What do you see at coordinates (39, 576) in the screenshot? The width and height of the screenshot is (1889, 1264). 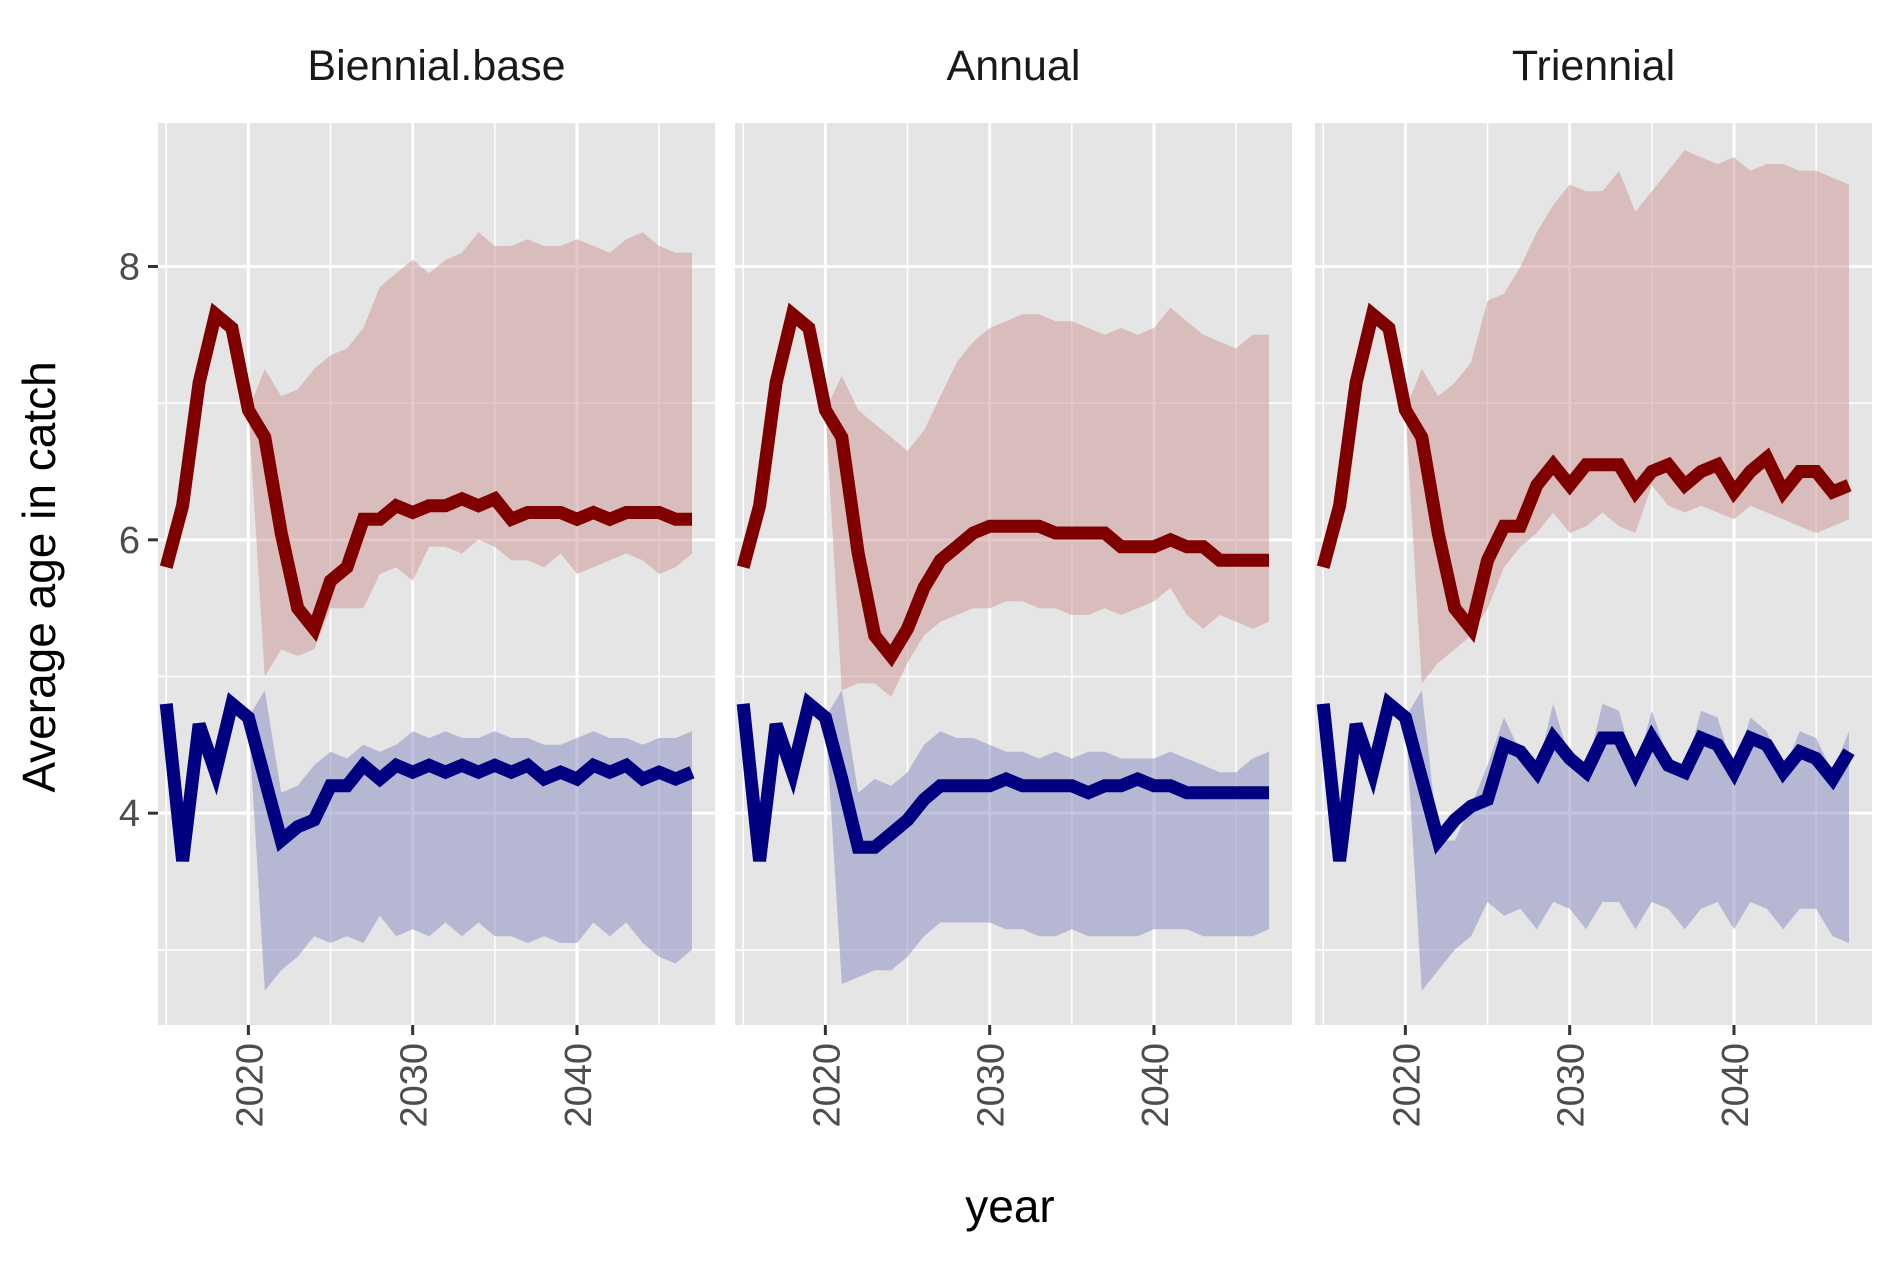 I see `y-axis-title: Average age in catch` at bounding box center [39, 576].